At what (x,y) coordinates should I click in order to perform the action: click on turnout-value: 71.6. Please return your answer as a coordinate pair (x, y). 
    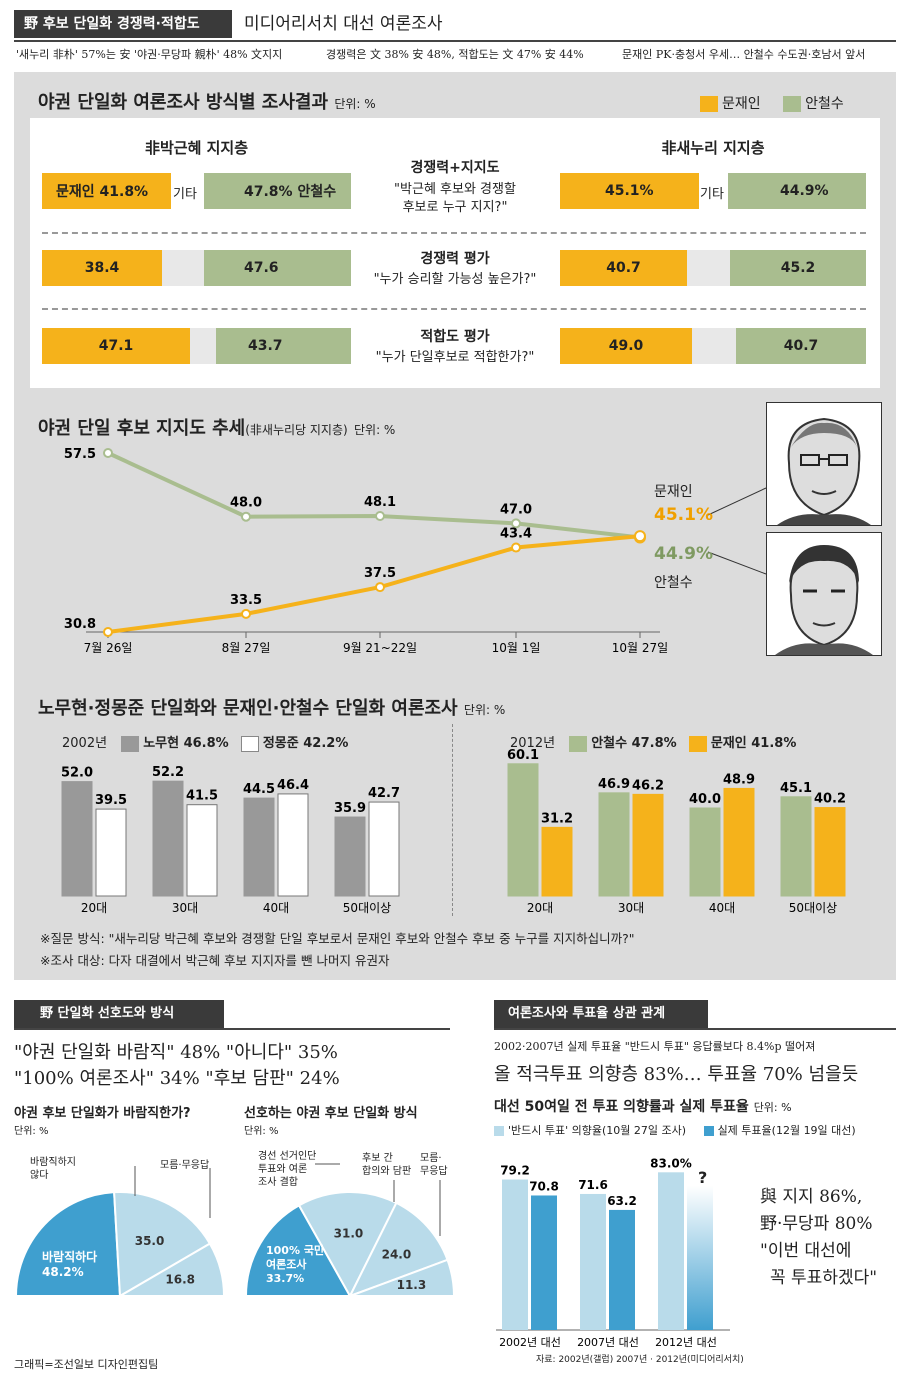
    Looking at the image, I should click on (593, 1185).